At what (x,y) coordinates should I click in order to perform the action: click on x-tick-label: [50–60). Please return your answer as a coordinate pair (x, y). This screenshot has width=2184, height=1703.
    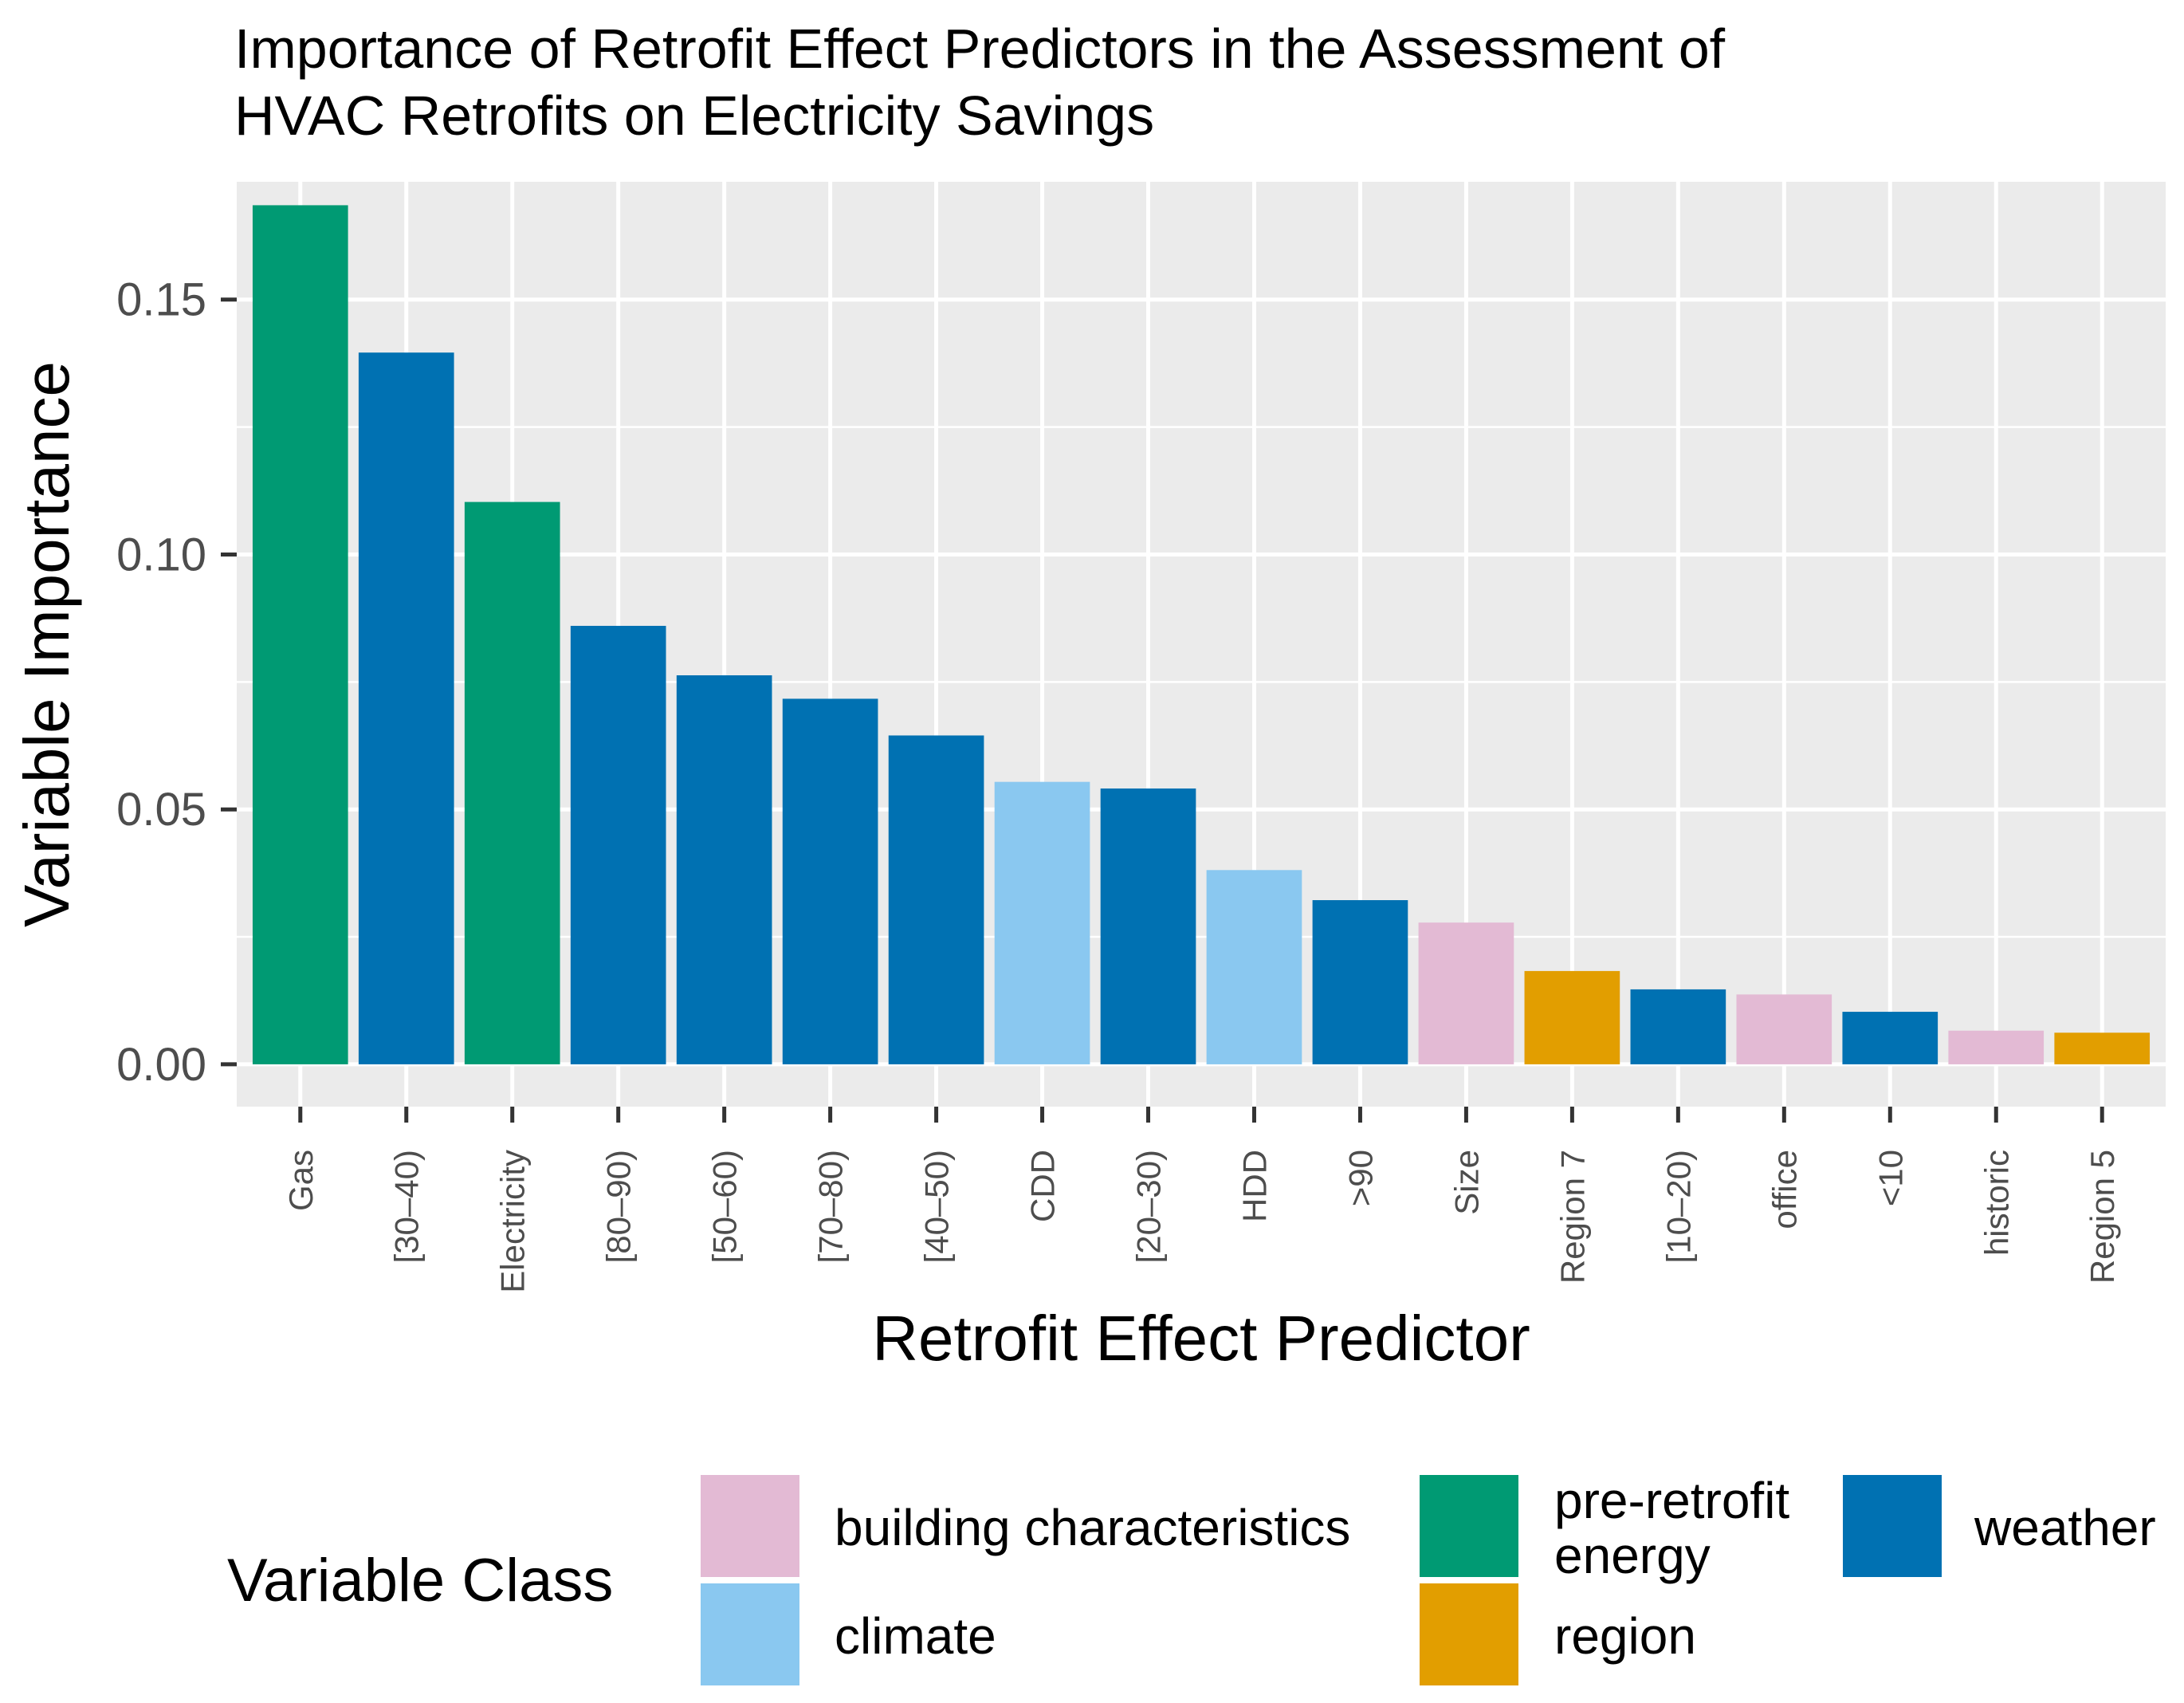
    Looking at the image, I should click on (725, 1206).